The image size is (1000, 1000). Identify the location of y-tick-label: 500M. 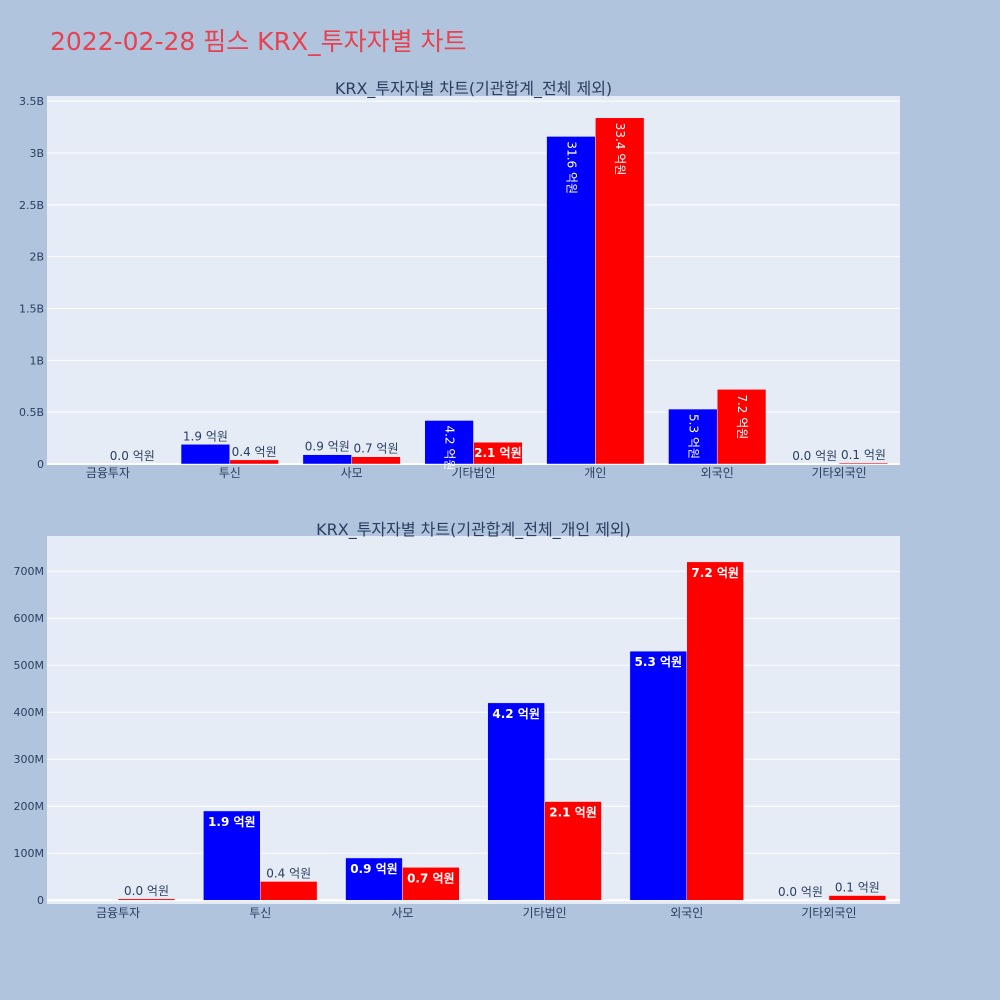
(29, 665).